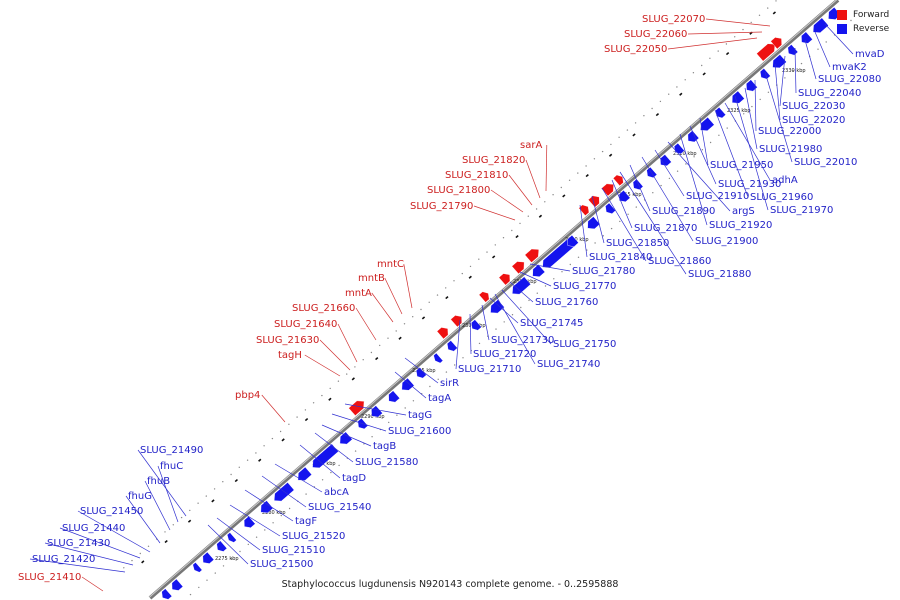  Describe the element at coordinates (290, 355) in the screenshot. I see `forward-gene-label-tagh: tagH` at that location.